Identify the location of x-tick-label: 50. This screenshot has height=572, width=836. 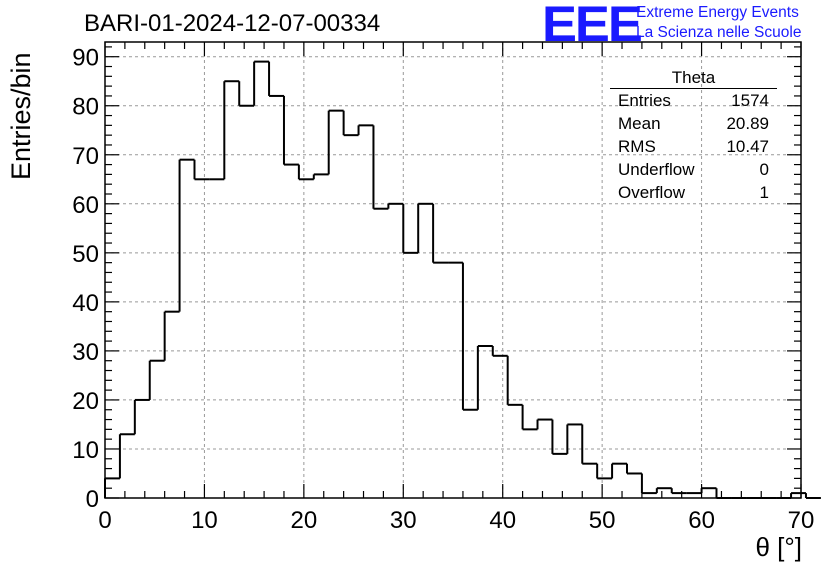
(602, 520).